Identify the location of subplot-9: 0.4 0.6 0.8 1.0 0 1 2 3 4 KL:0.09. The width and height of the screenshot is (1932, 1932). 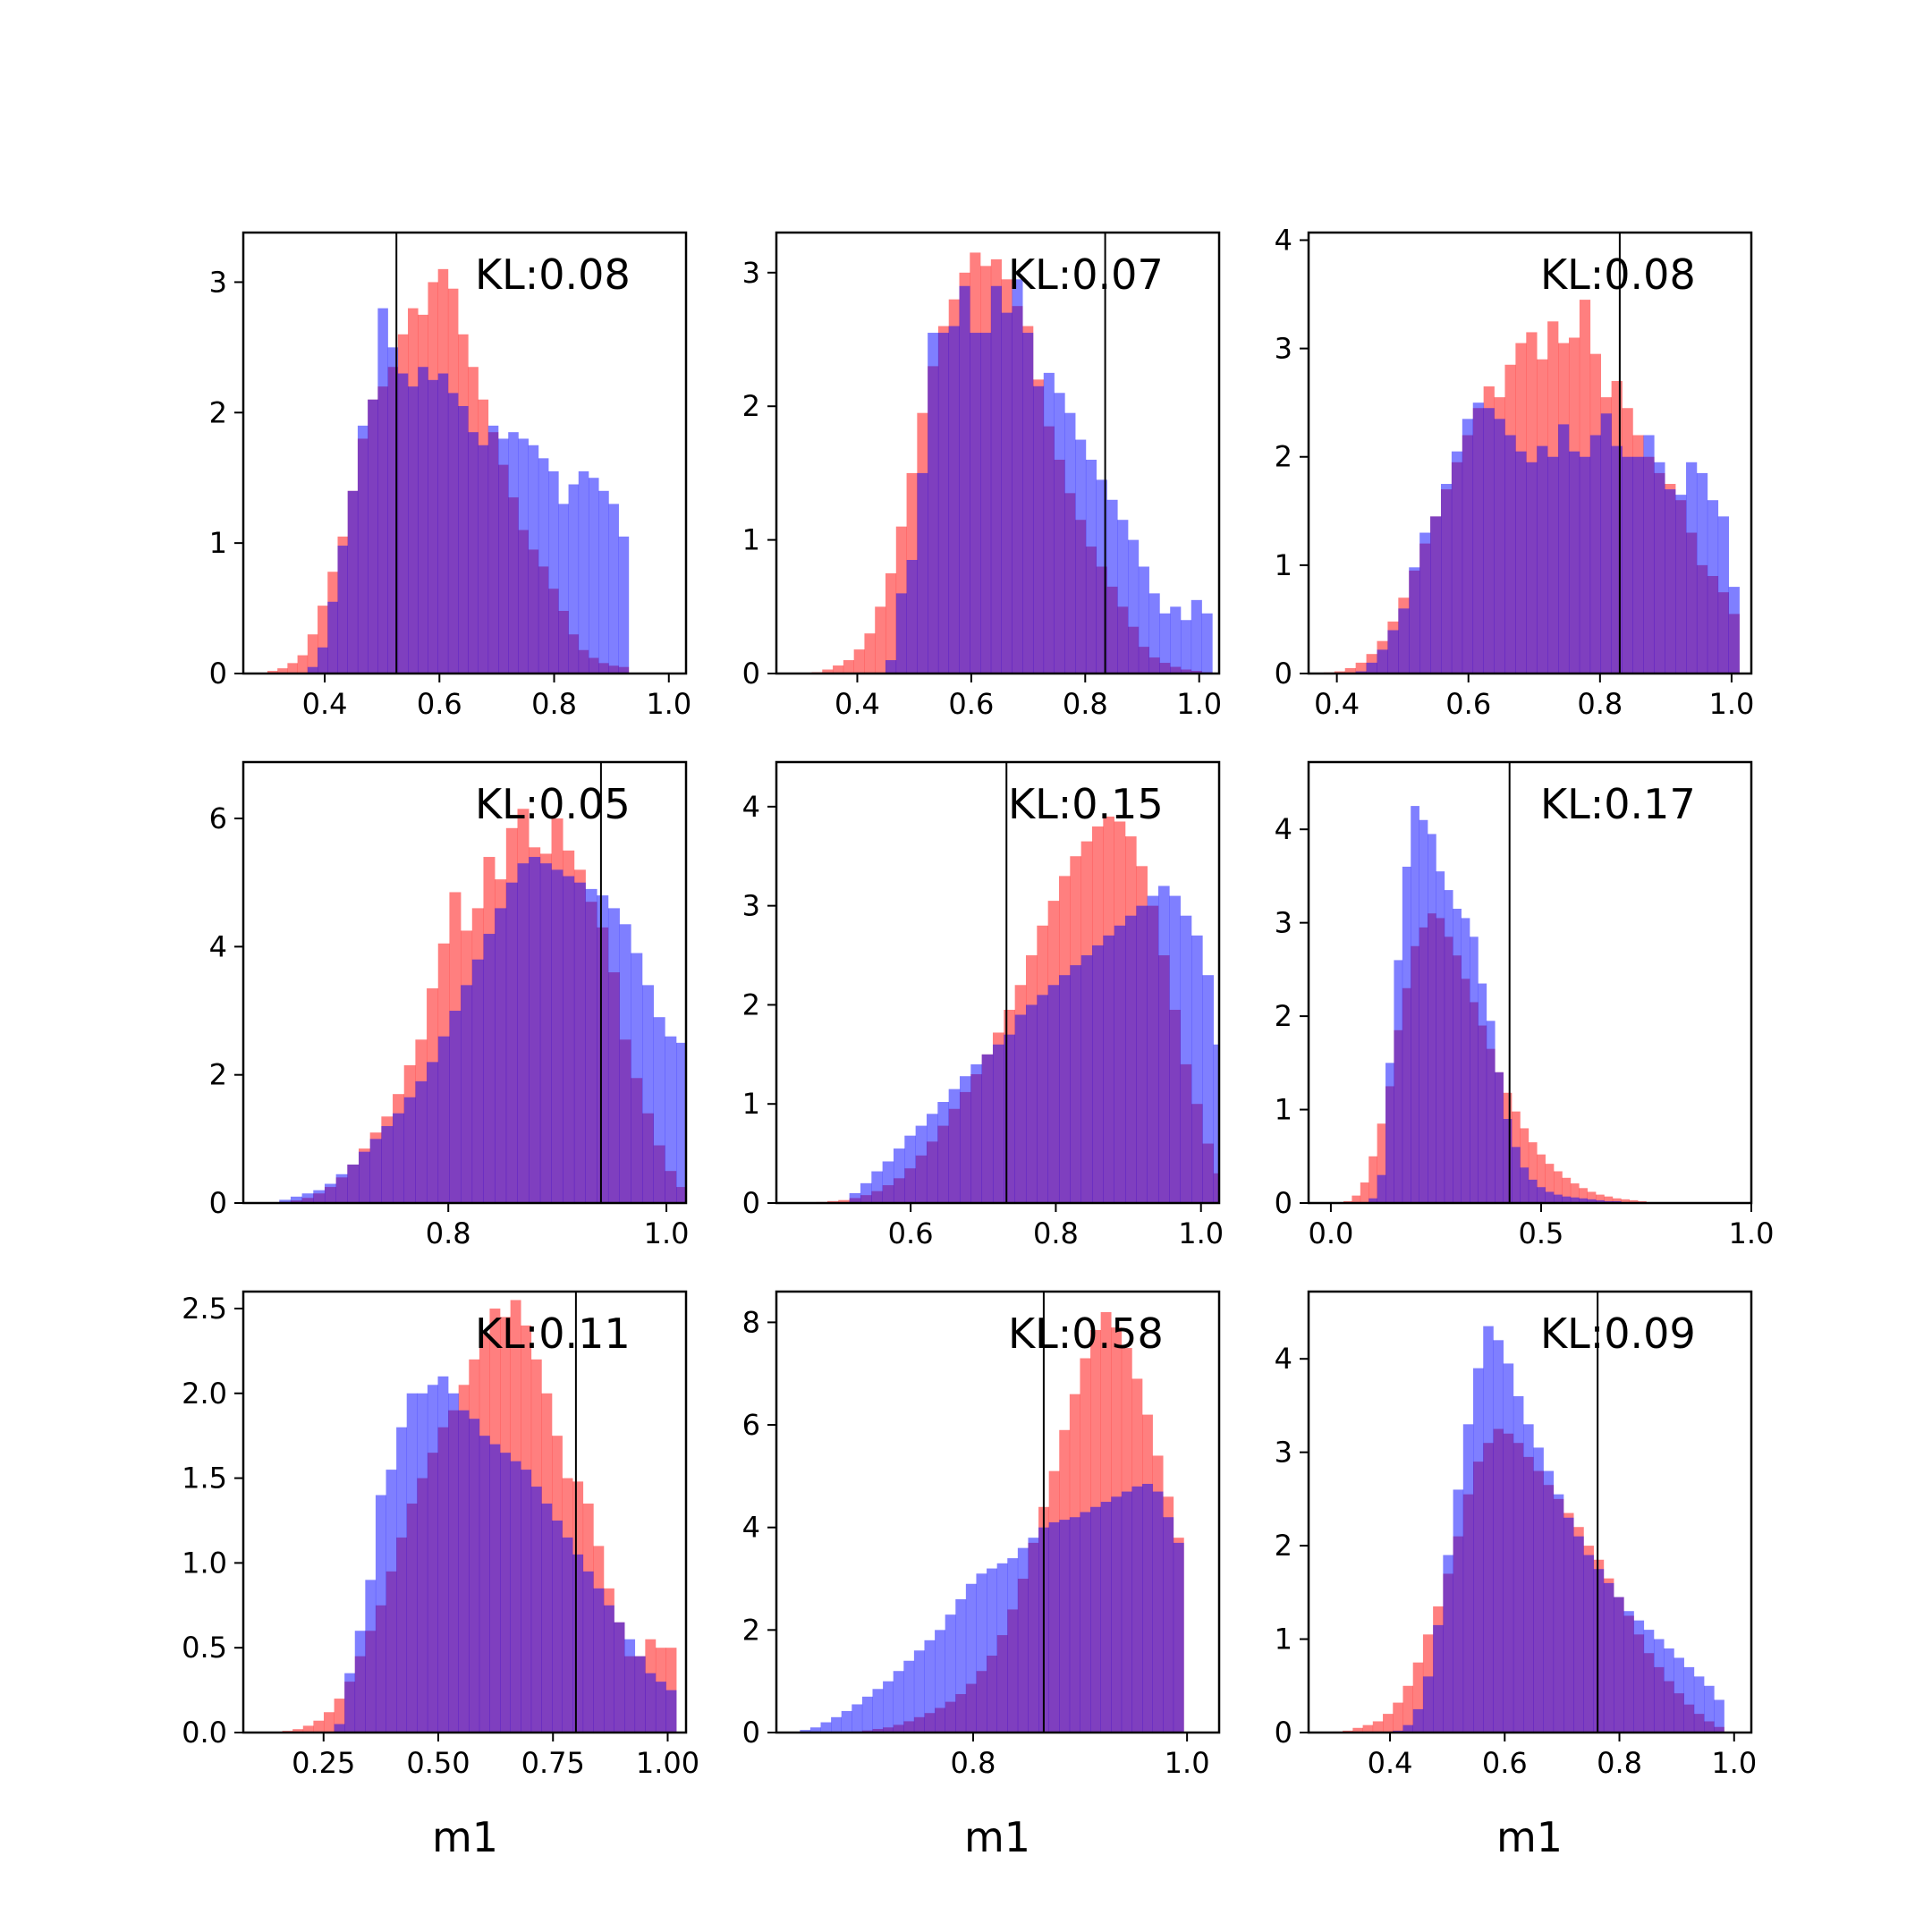
(1516, 1535).